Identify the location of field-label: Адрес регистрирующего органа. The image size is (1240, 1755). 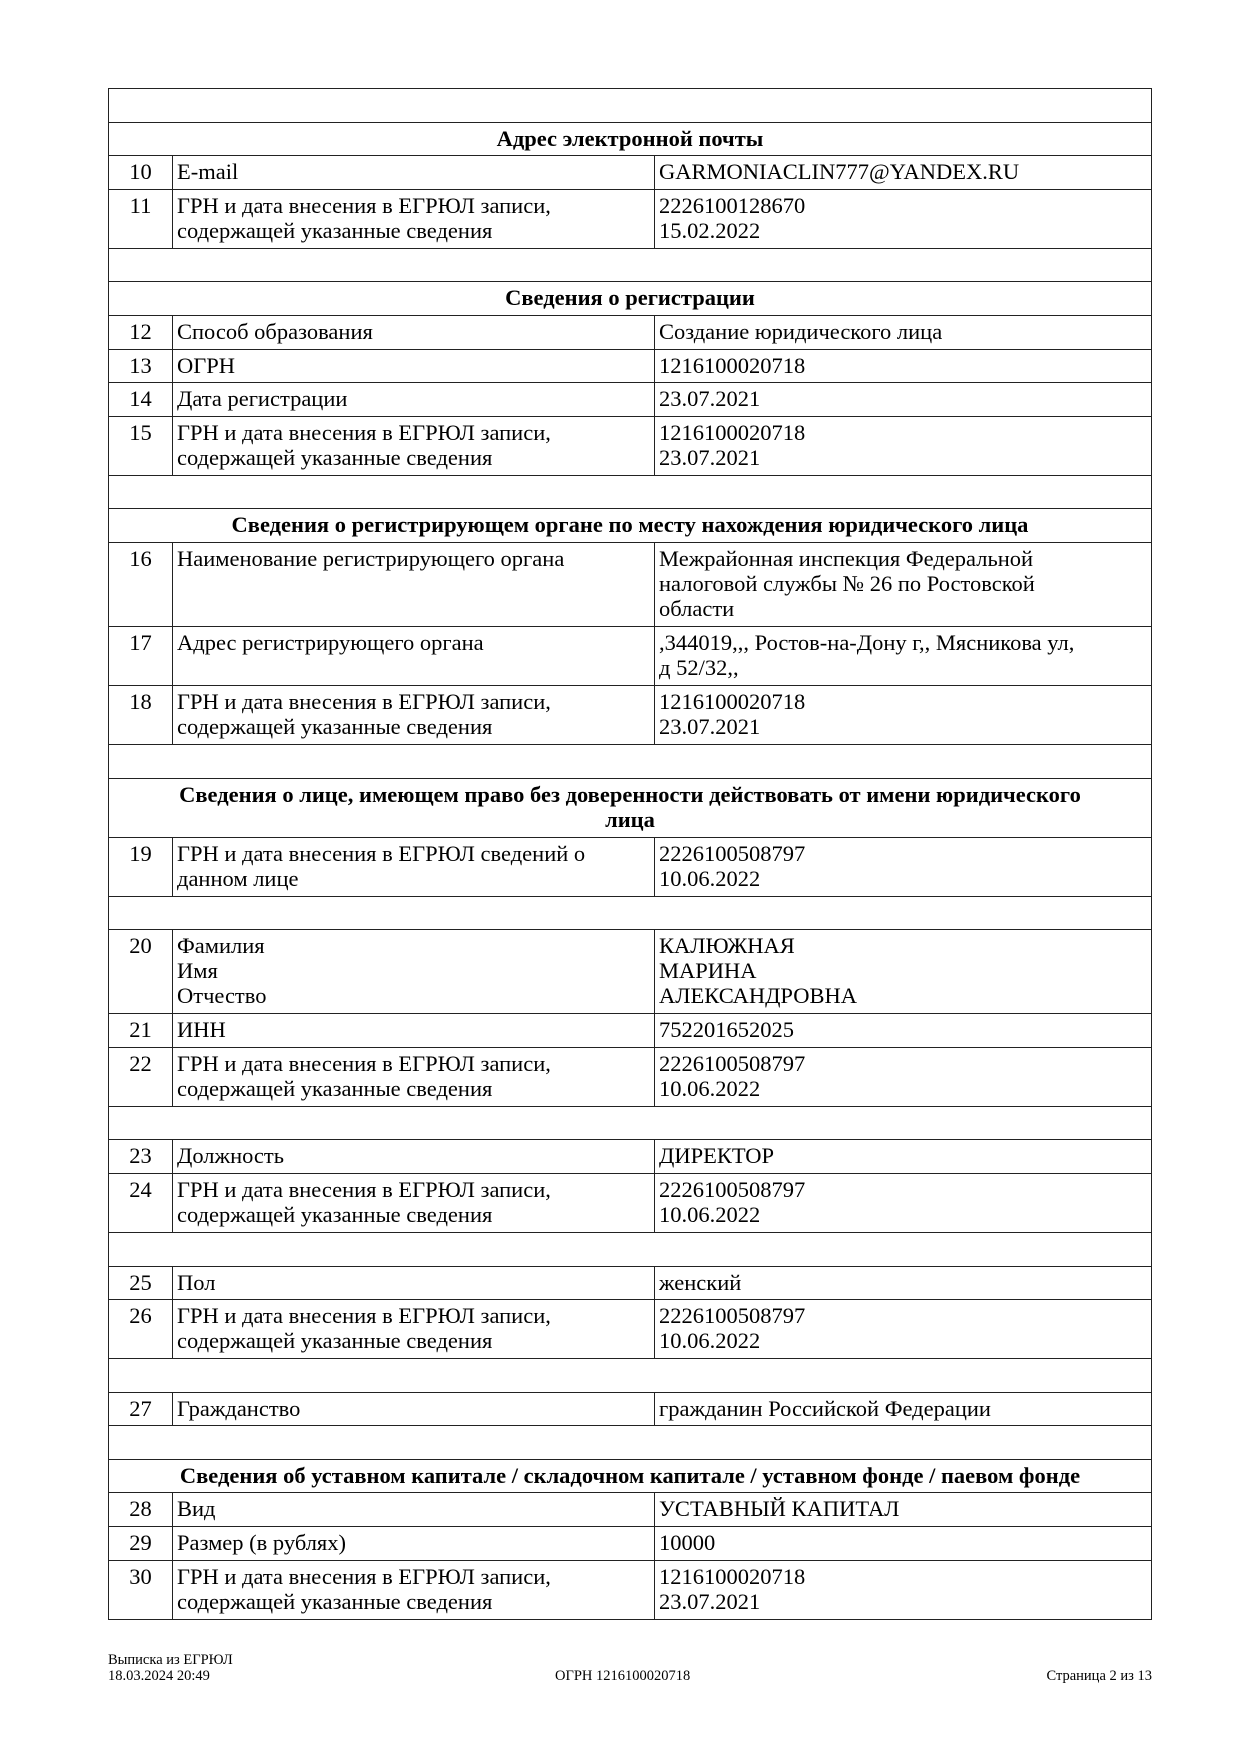
(413, 655).